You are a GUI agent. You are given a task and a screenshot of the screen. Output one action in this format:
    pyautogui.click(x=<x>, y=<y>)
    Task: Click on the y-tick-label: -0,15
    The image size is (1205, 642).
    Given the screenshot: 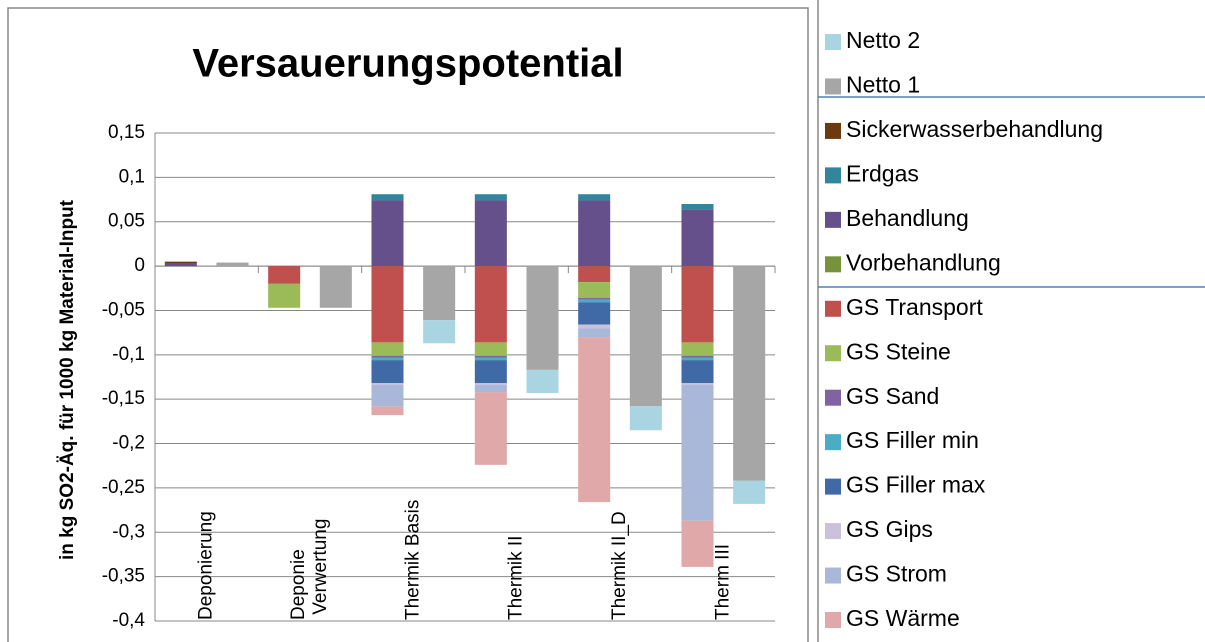 What is the action you would take?
    pyautogui.click(x=123, y=398)
    